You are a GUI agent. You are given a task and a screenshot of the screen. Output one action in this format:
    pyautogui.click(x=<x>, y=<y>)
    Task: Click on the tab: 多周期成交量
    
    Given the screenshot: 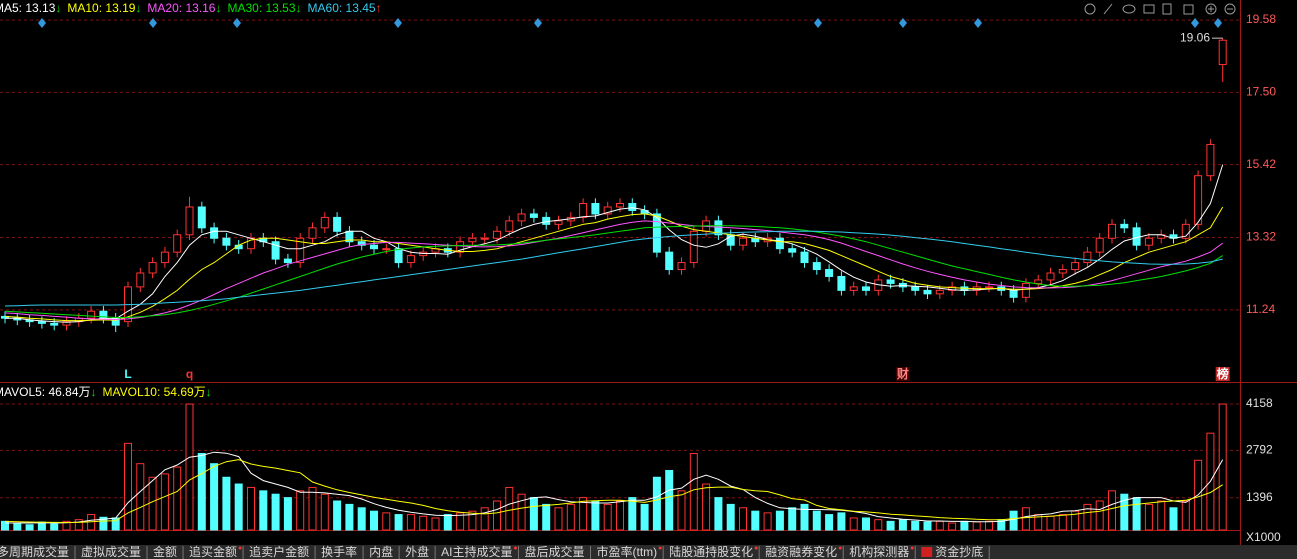 What is the action you would take?
    pyautogui.click(x=34, y=551)
    